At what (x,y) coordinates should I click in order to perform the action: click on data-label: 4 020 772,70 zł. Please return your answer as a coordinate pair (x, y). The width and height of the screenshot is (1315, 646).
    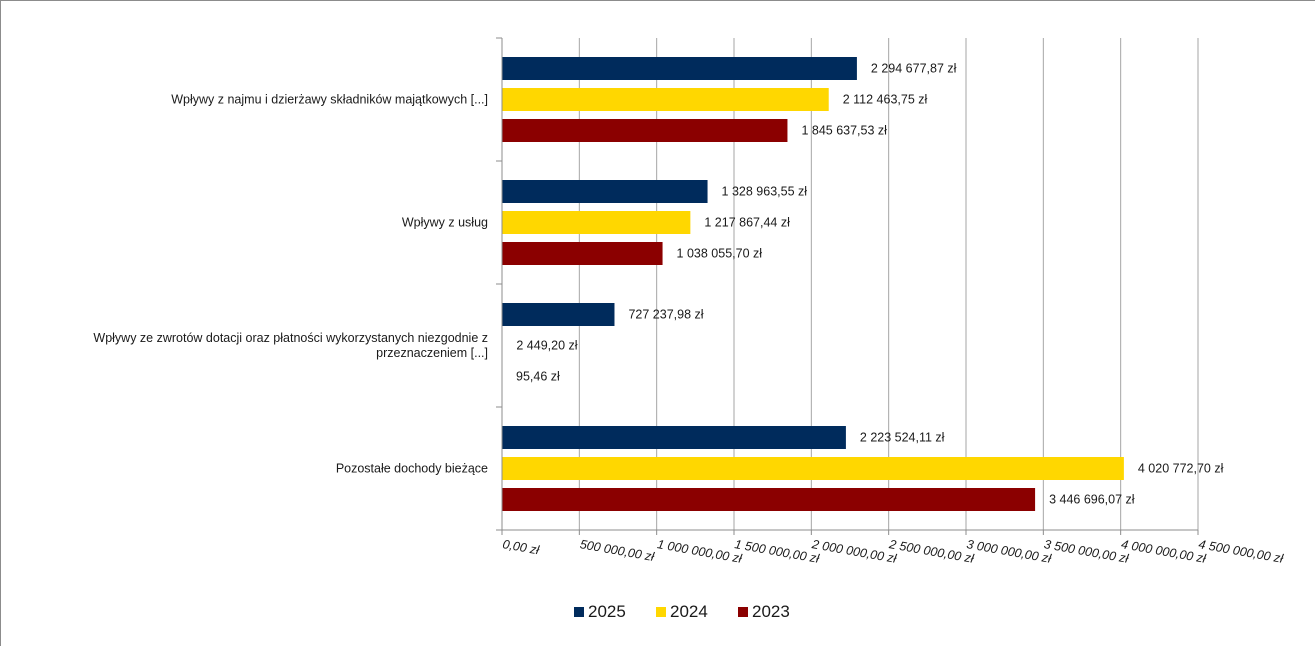
    Looking at the image, I should click on (1181, 469).